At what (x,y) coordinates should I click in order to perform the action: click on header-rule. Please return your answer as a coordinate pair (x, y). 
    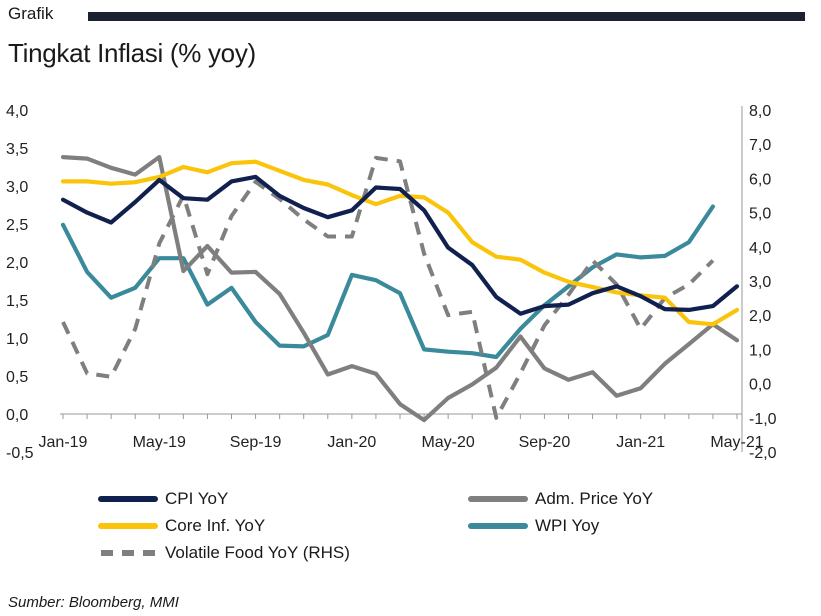
    Looking at the image, I should click on (446, 16).